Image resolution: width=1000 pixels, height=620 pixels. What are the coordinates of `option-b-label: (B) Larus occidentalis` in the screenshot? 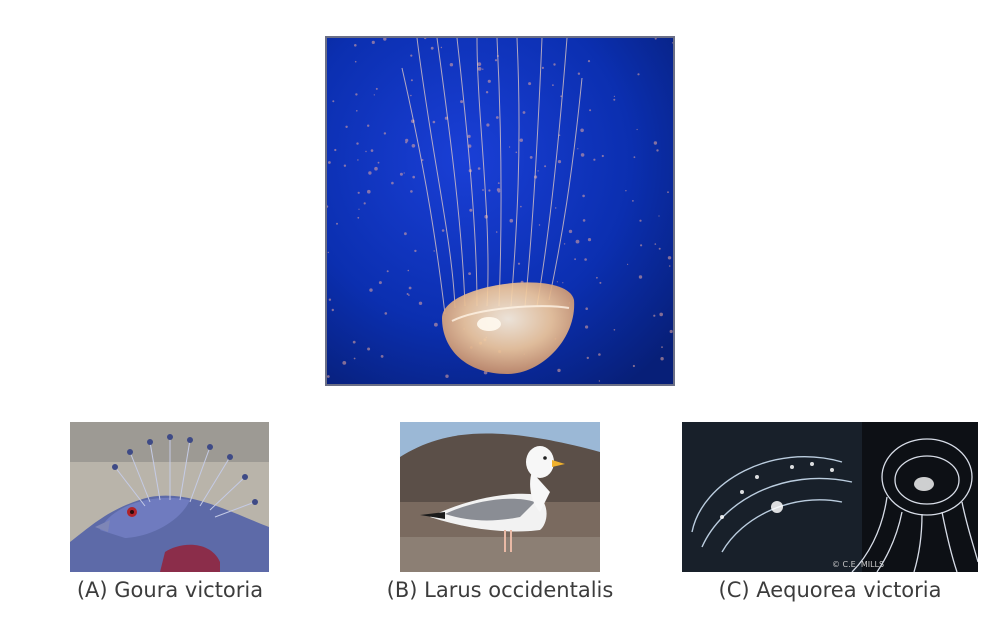 It's located at (500, 590).